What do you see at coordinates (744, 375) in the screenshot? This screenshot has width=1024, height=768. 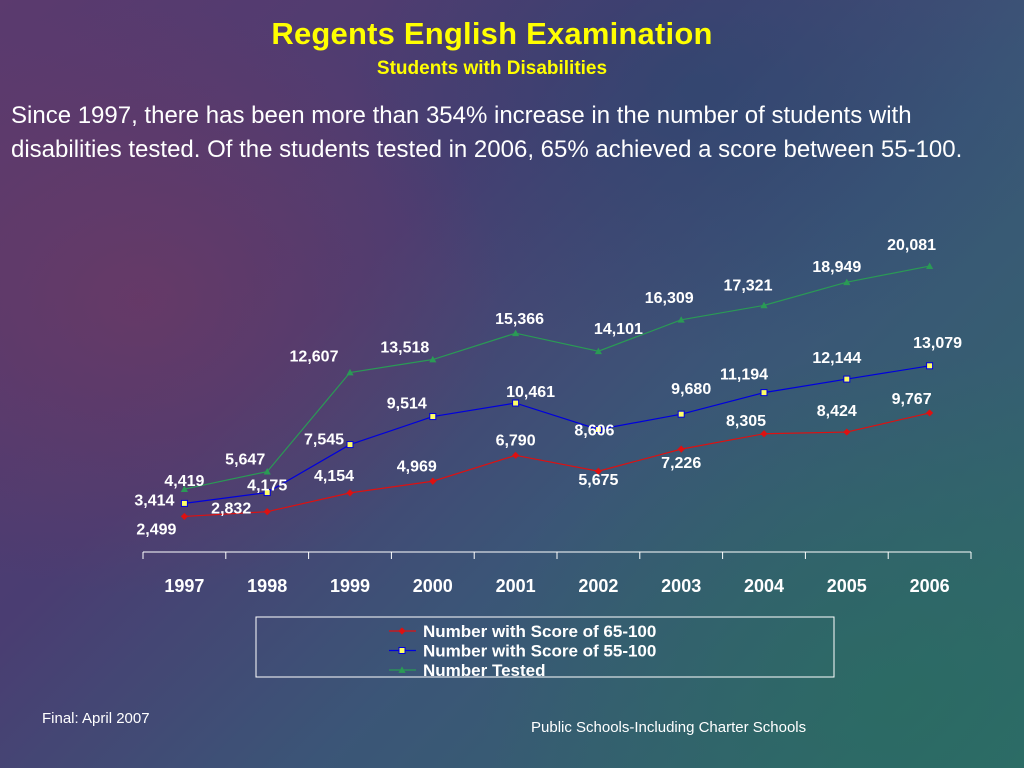 I see `data-label: 11,194` at bounding box center [744, 375].